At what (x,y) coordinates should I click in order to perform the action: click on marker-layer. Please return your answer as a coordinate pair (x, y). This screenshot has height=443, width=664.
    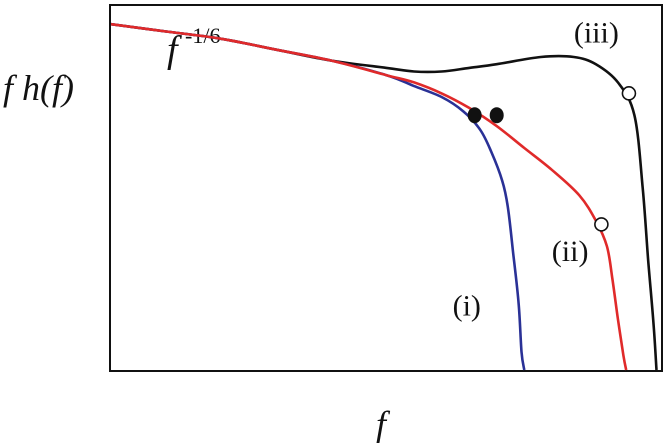
    Looking at the image, I should click on (552, 159).